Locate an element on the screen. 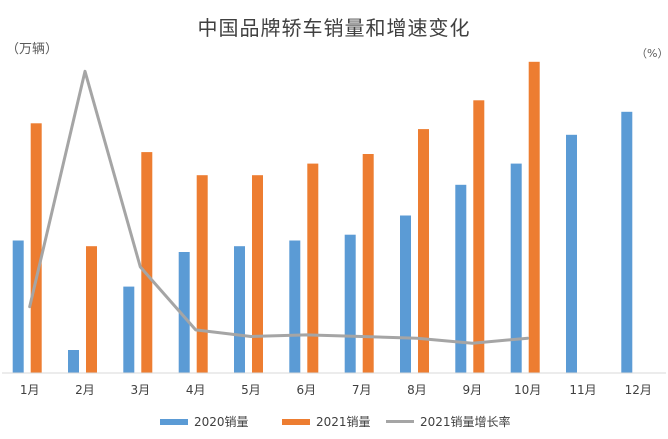  legend-label-2020: 2020销量 is located at coordinates (221, 422).